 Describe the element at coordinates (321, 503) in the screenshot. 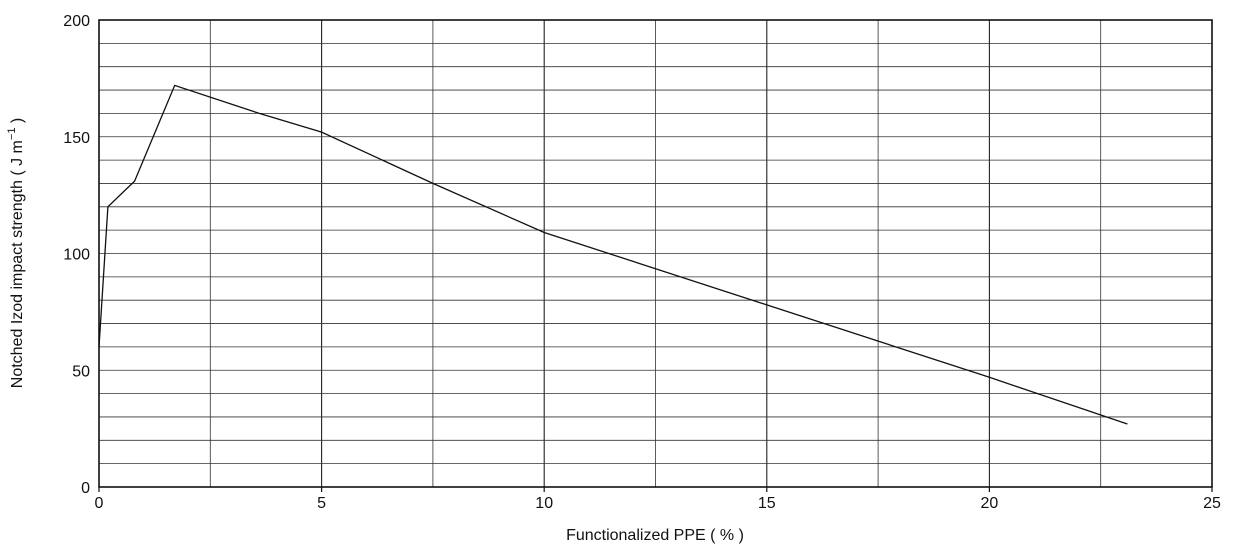

I see `x-tick-label: 5` at that location.